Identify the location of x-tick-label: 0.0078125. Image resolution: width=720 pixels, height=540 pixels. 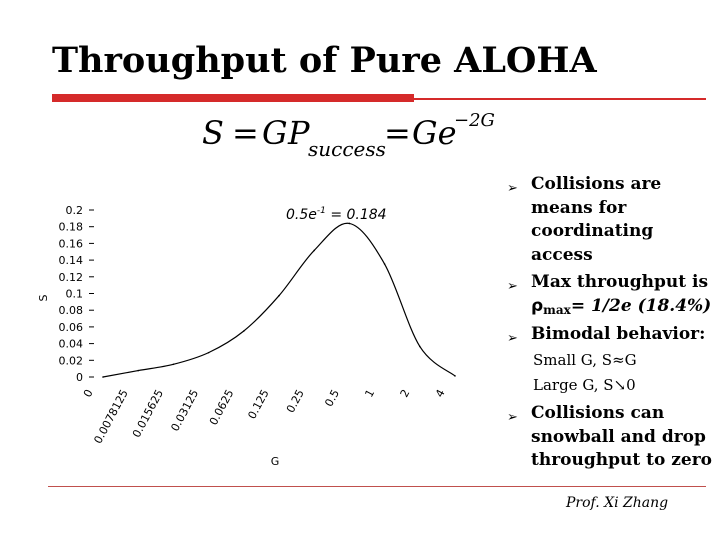
(110, 416).